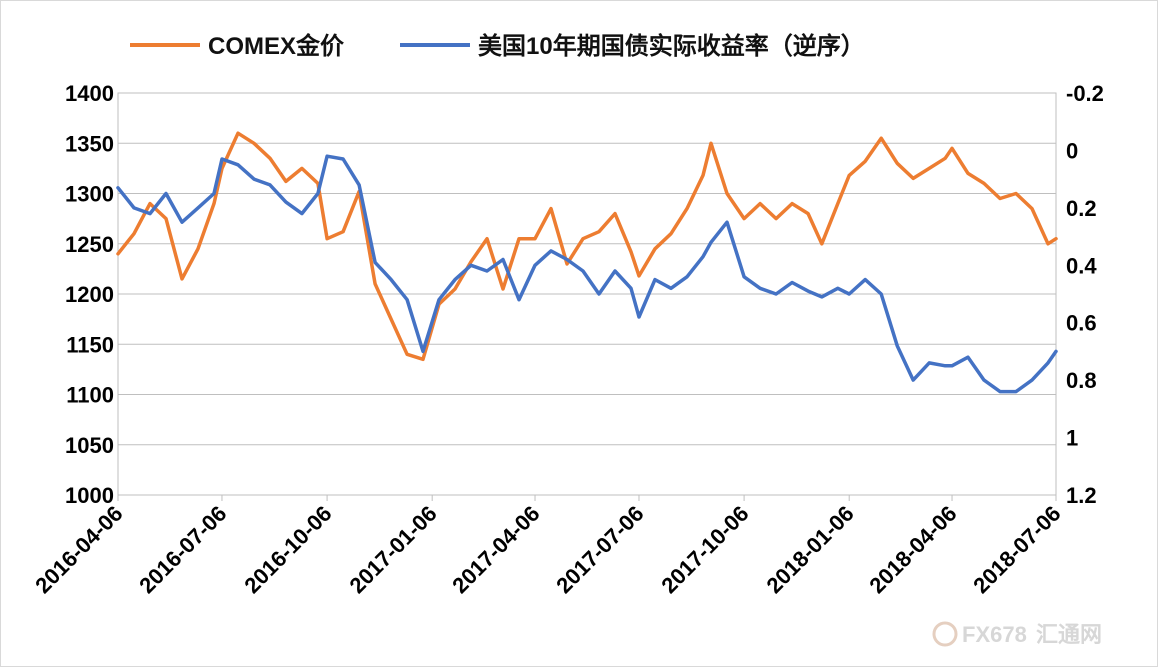  I want to click on x-tick-label: 2016-04-06, so click(78, 549).